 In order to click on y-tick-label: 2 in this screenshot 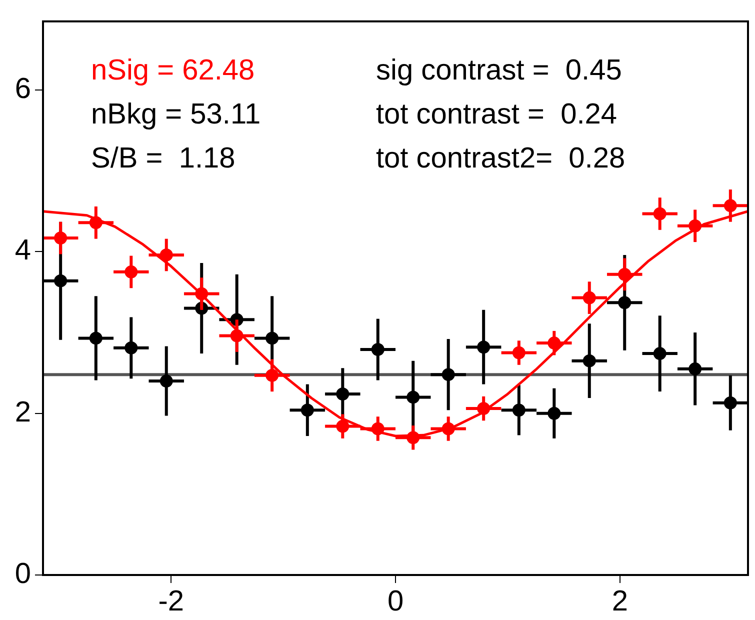, I will do `click(22, 412)`.